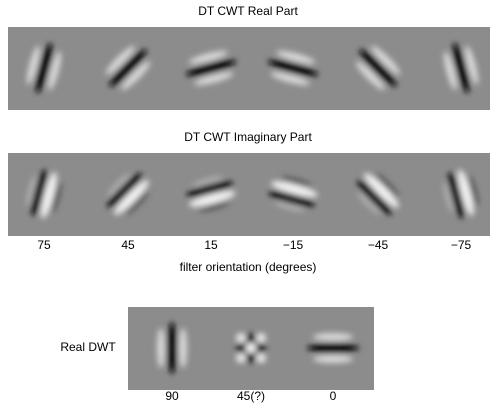 The height and width of the screenshot is (412, 492). Describe the element at coordinates (251, 348) in the screenshot. I see `dwt-image` at that location.